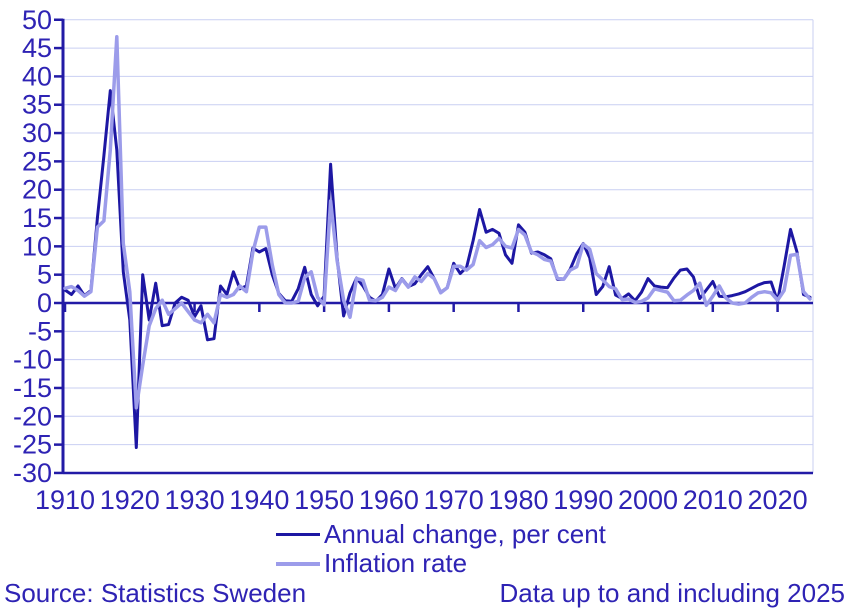  What do you see at coordinates (32, 473) in the screenshot?
I see `y-axis-label--30: -30` at bounding box center [32, 473].